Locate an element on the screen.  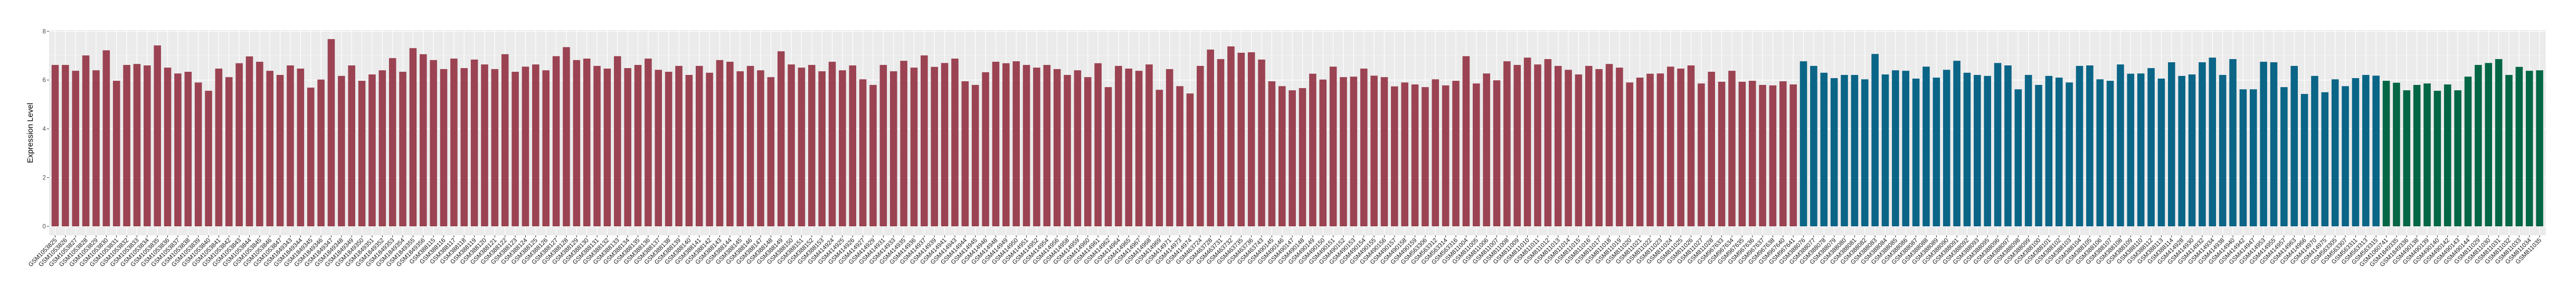
bar-GSM388152 is located at coordinates (812, 146).